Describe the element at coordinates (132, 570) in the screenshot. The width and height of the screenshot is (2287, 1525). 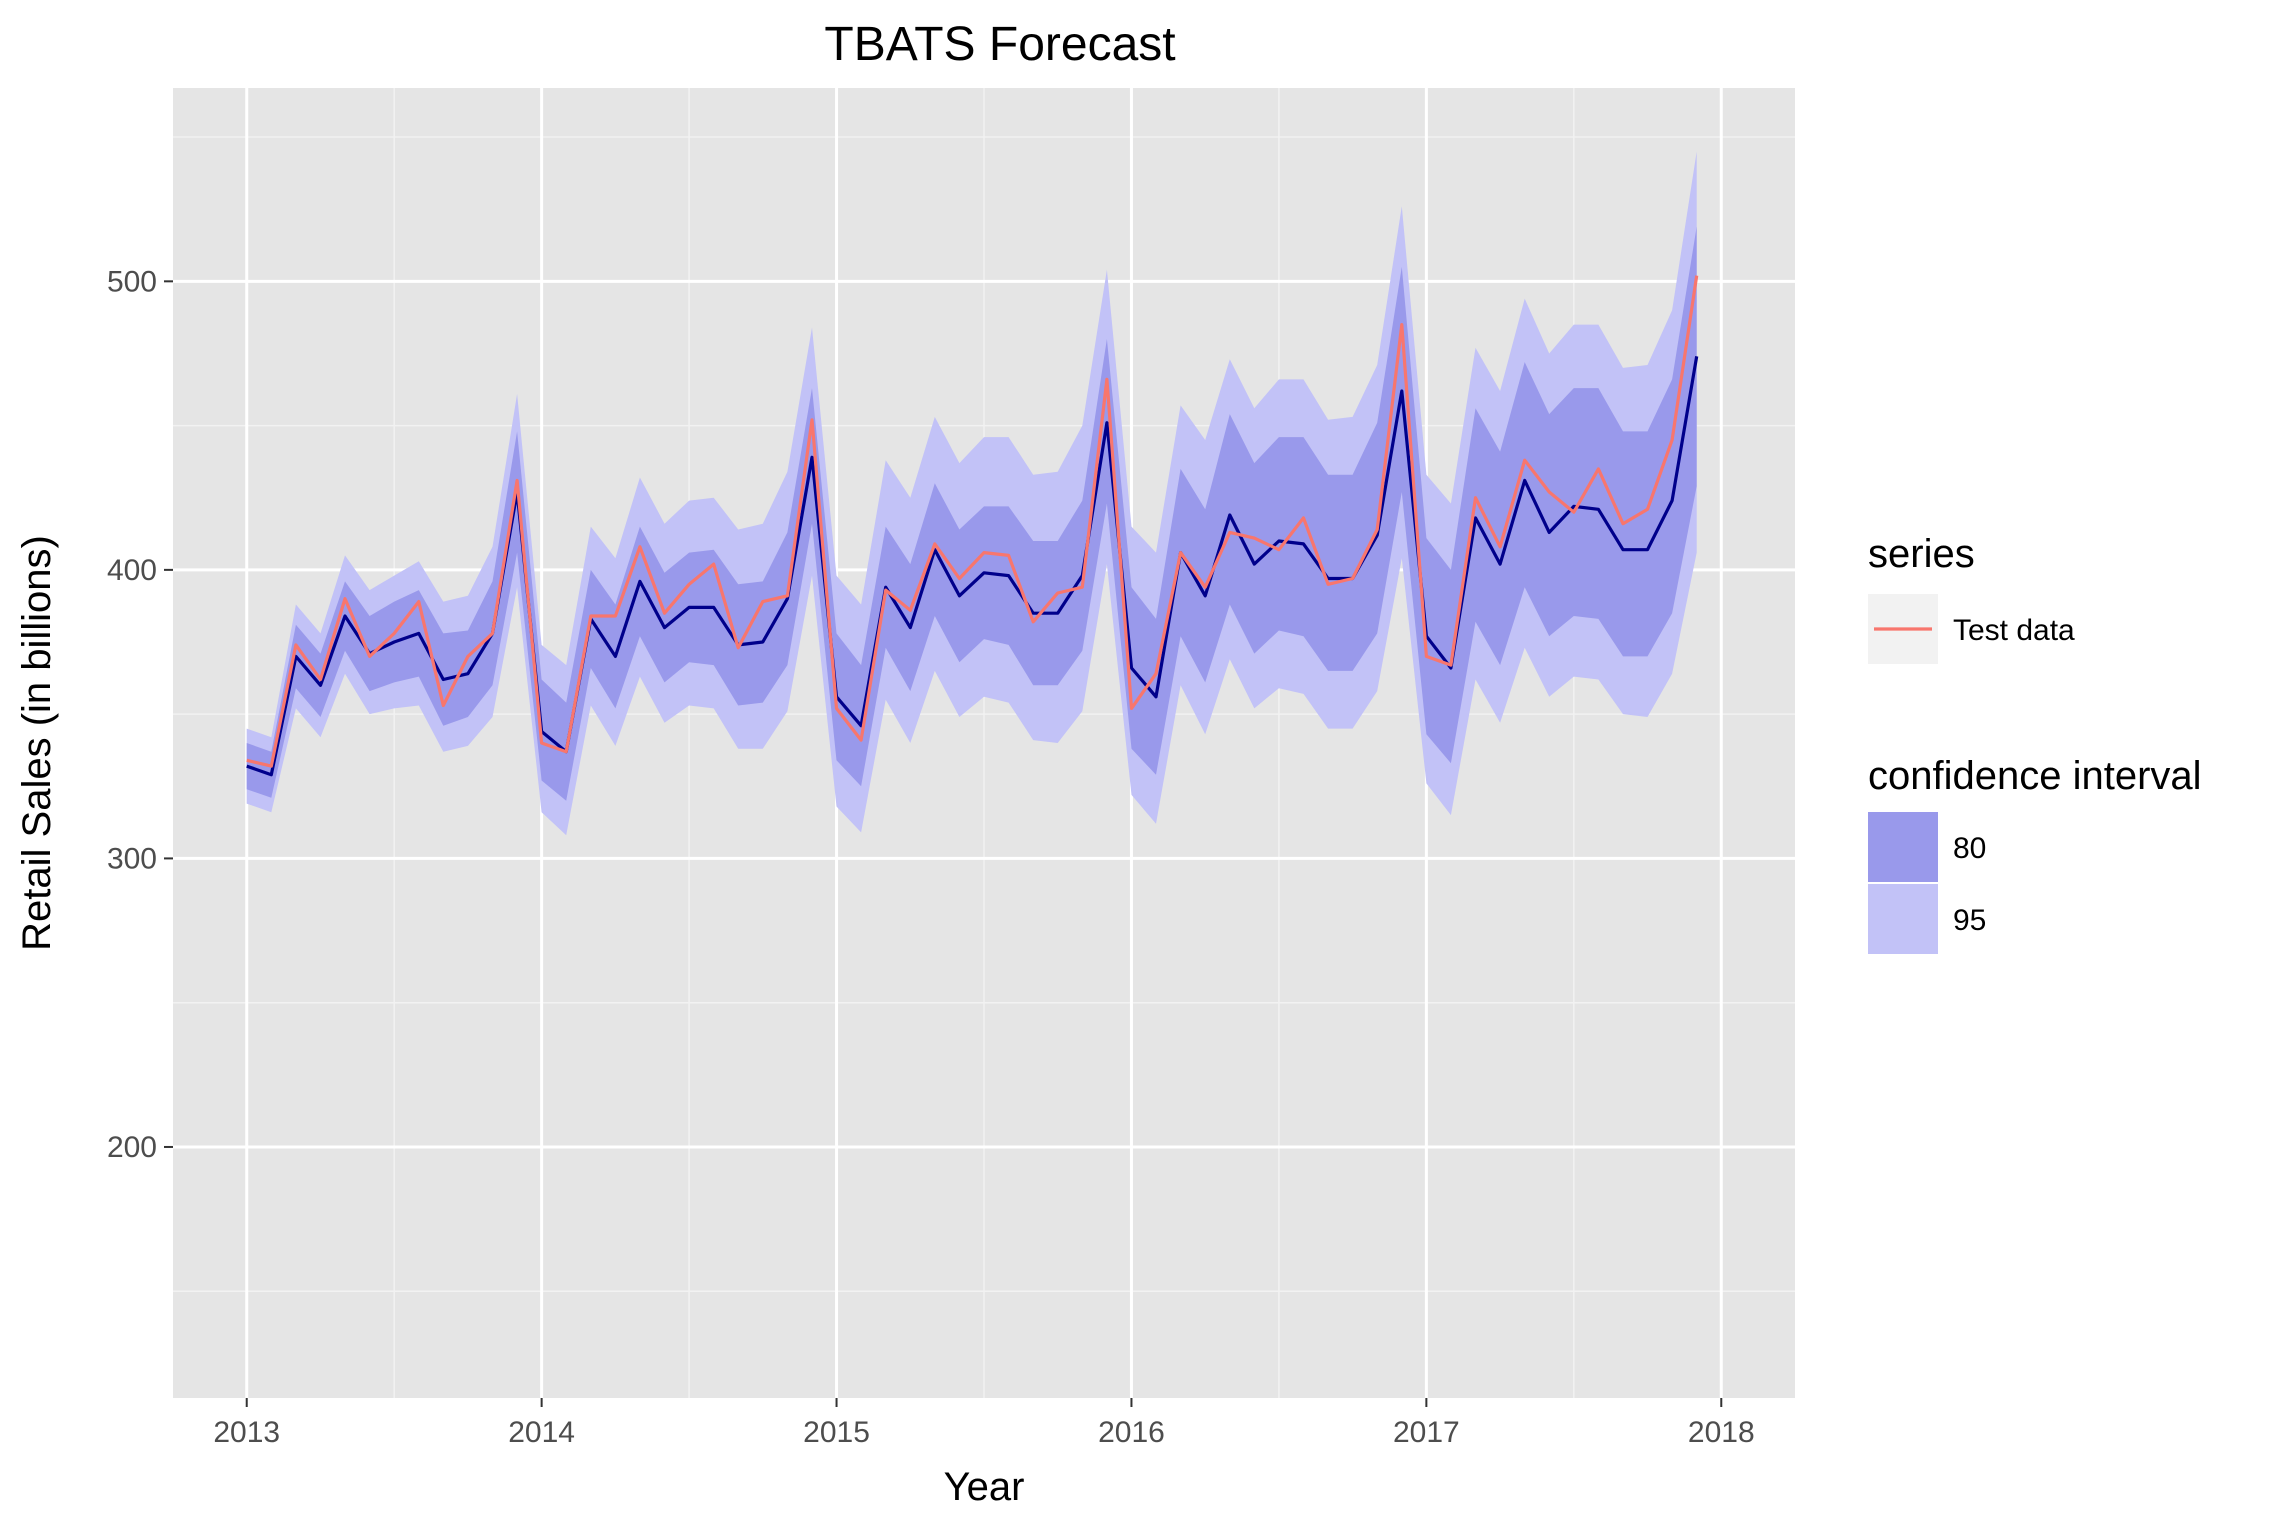
I see `y-tick-label: 400` at that location.